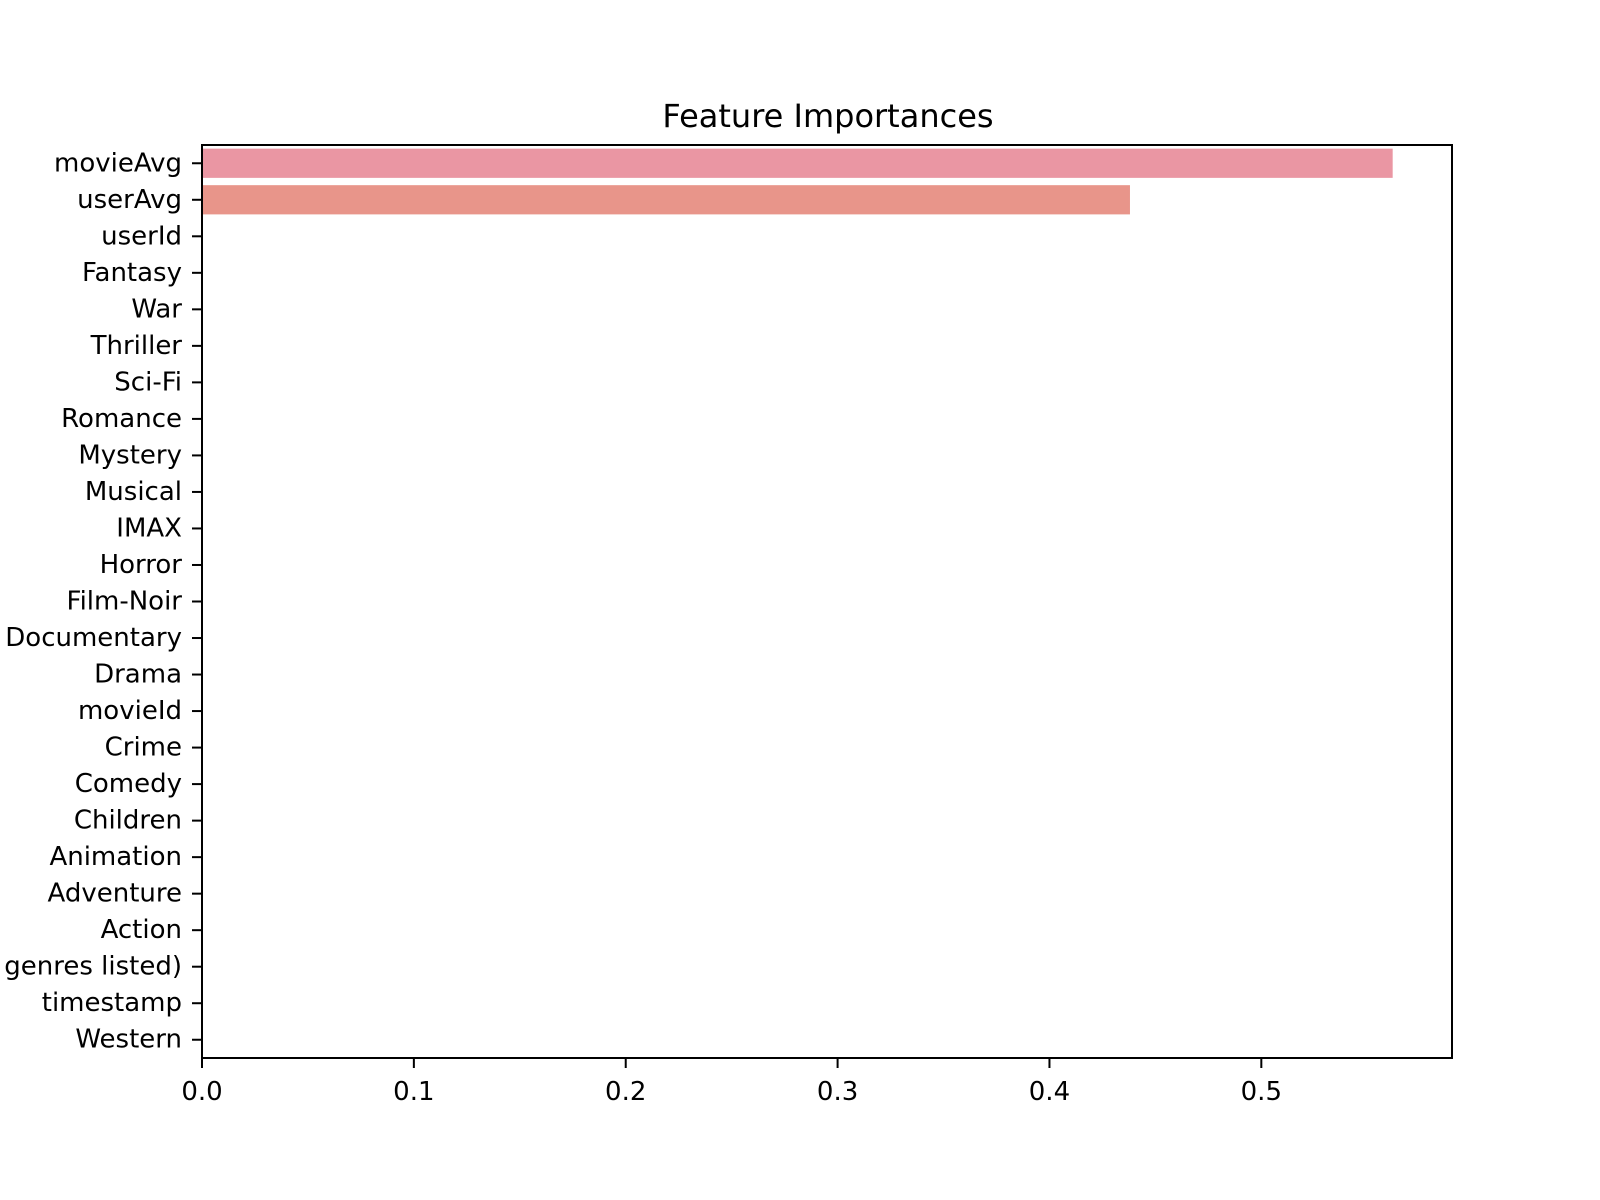 Image resolution: width=1600 pixels, height=1200 pixels. What do you see at coordinates (128, 821) in the screenshot?
I see `y-tick-label: Children` at bounding box center [128, 821].